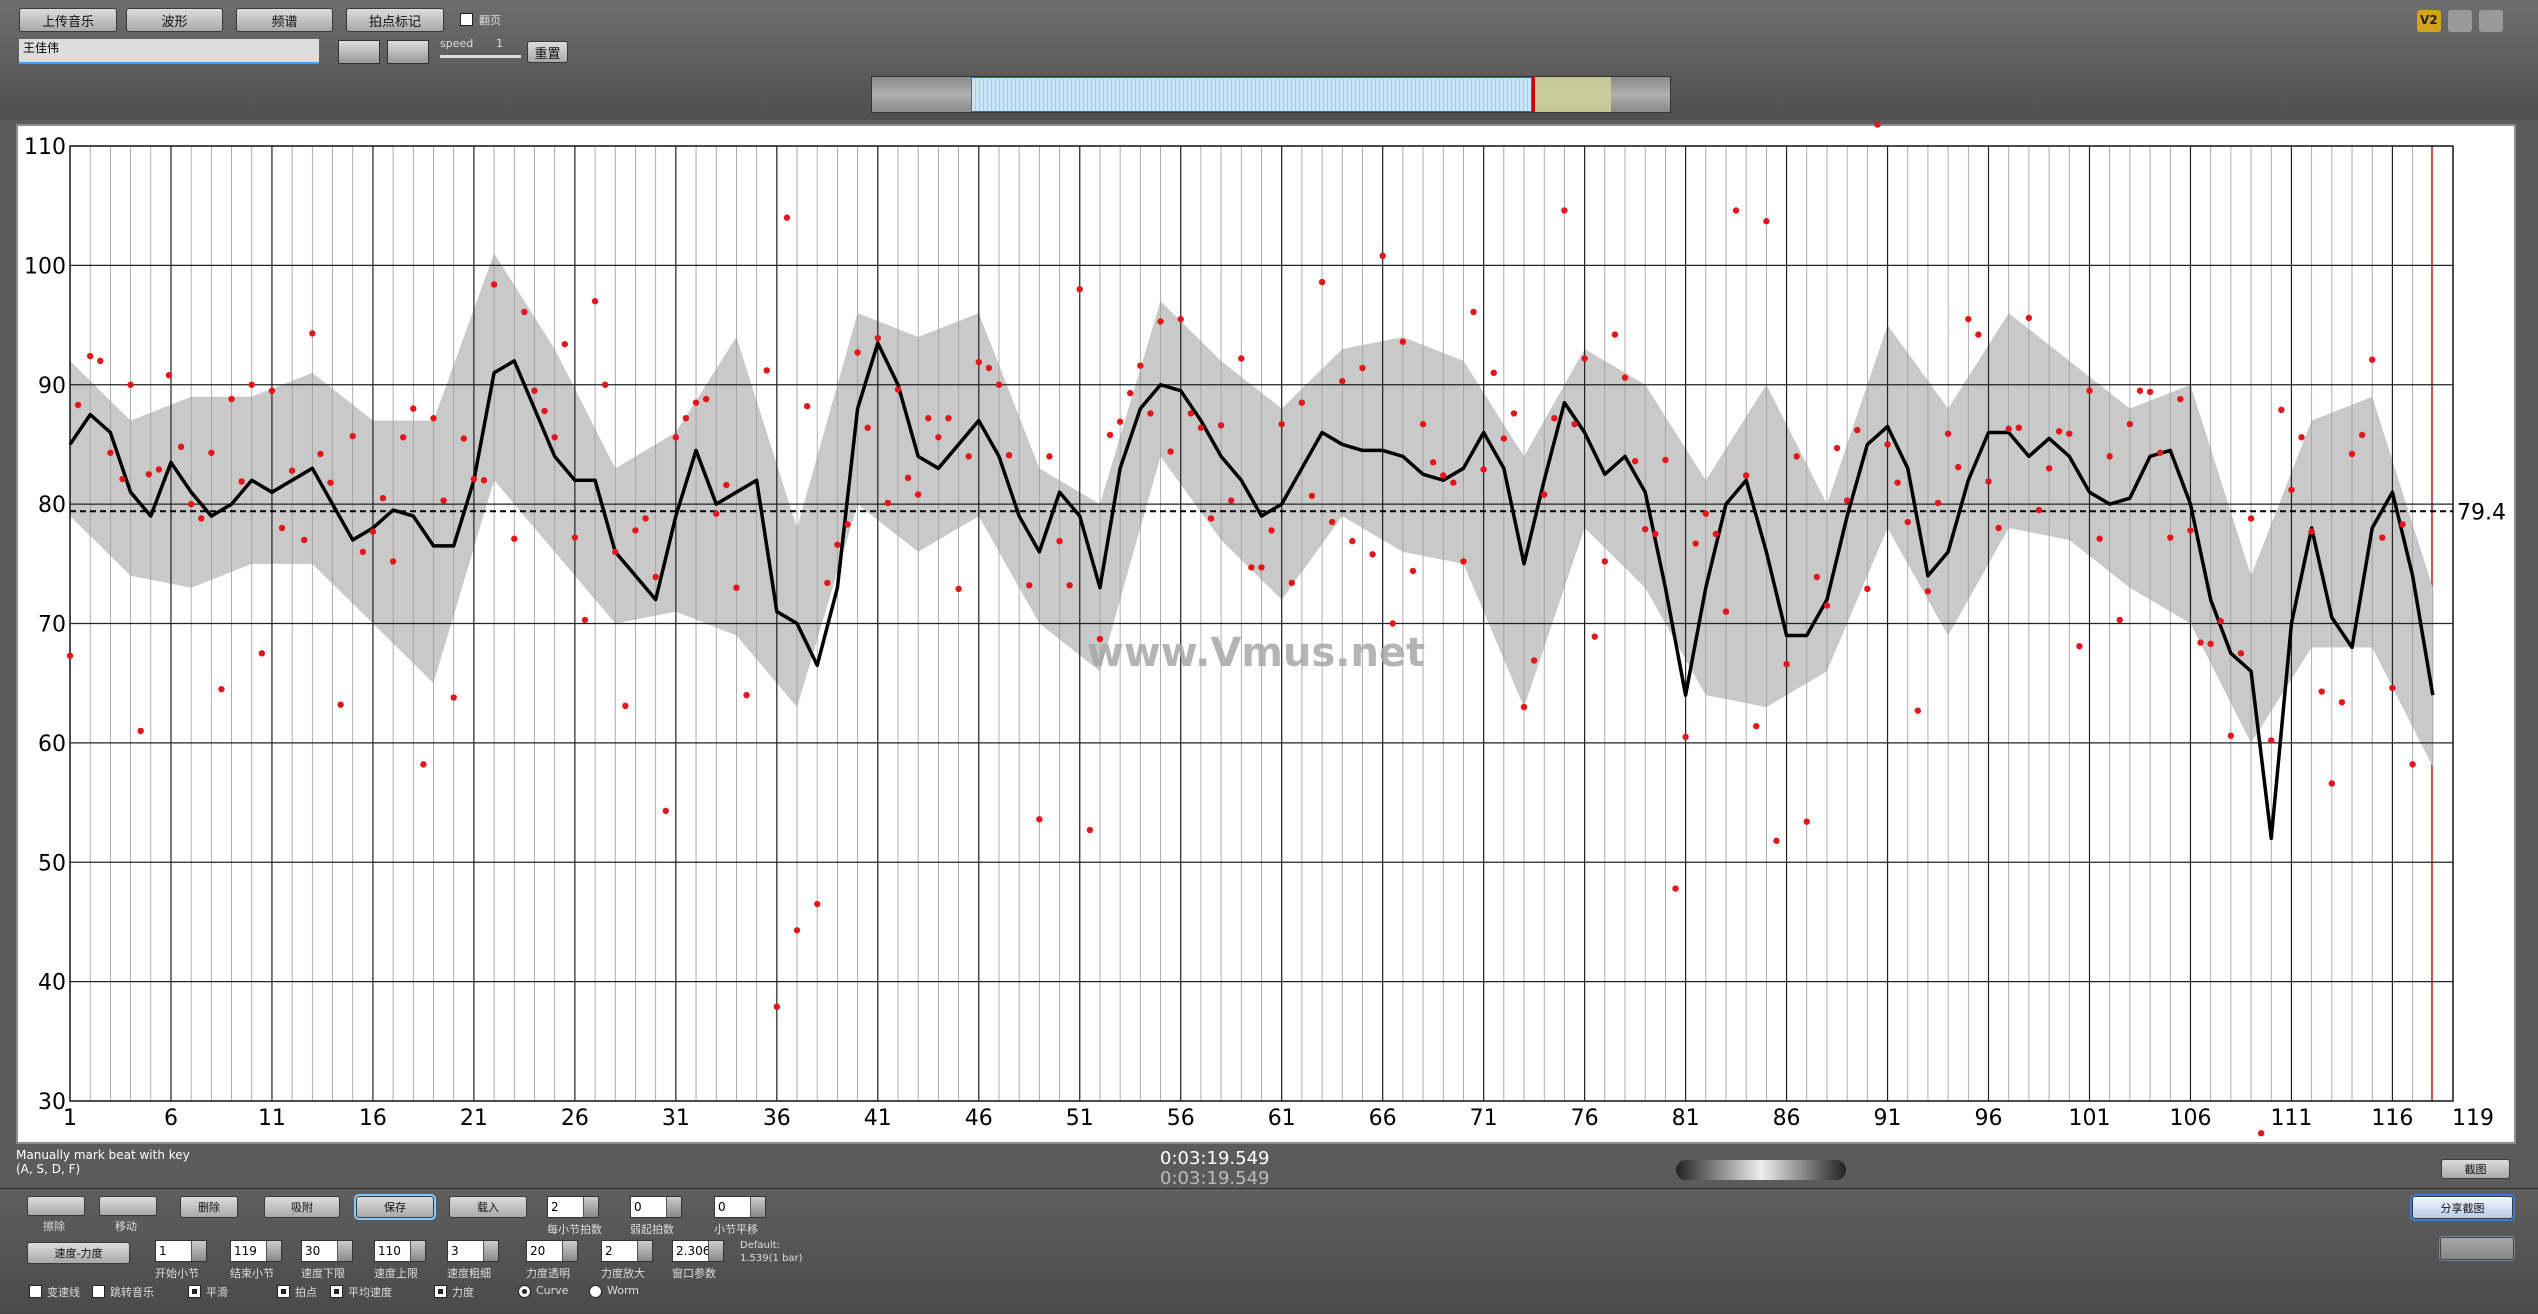  Describe the element at coordinates (2460, 21) in the screenshot. I see `home-icon` at that location.